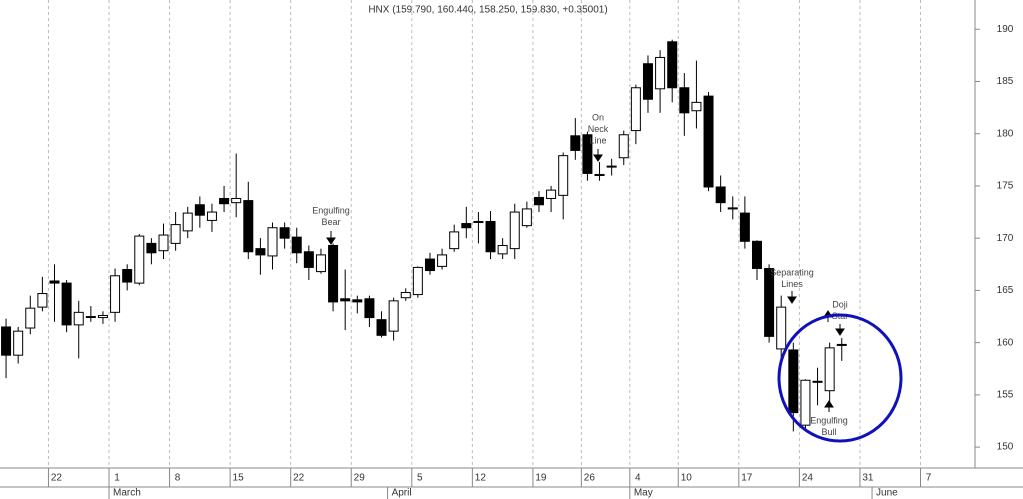  Describe the element at coordinates (117, 478) in the screenshot. I see `x-tick-label: 1` at that location.